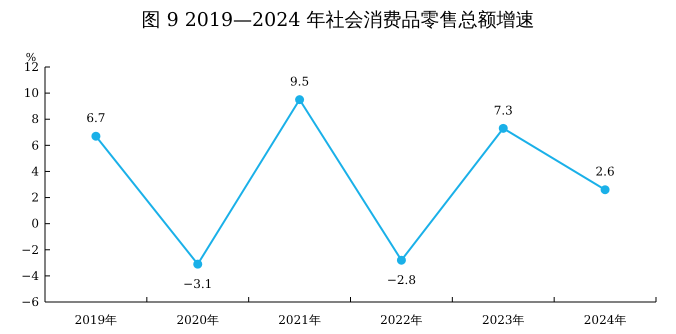 The width and height of the screenshot is (676, 334). Describe the element at coordinates (35, 119) in the screenshot. I see `y-tick-label: 8` at that location.